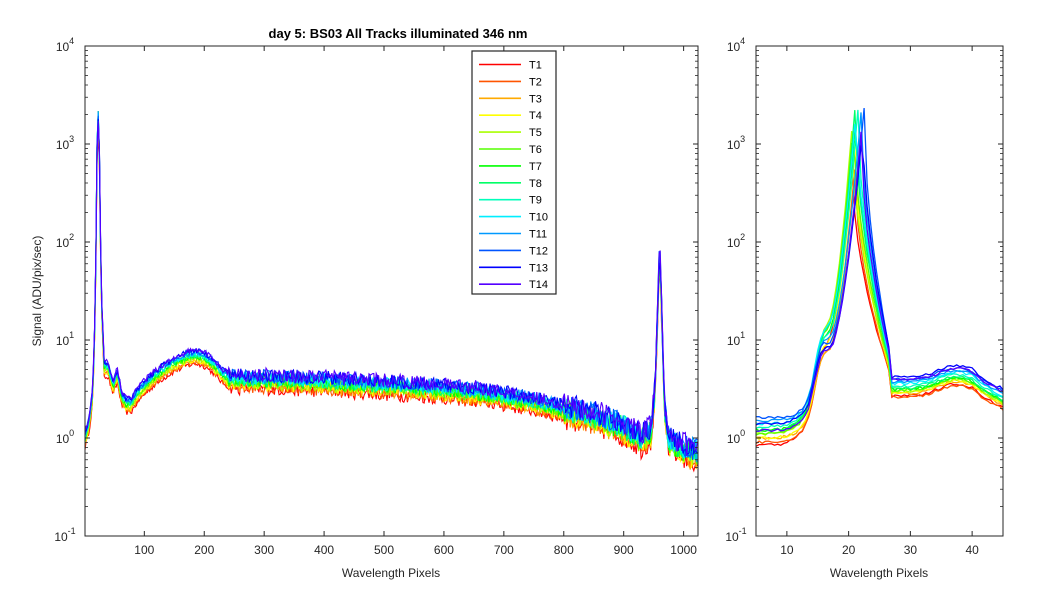  I want to click on zoom-x-tick-label: 40, so click(972, 550).